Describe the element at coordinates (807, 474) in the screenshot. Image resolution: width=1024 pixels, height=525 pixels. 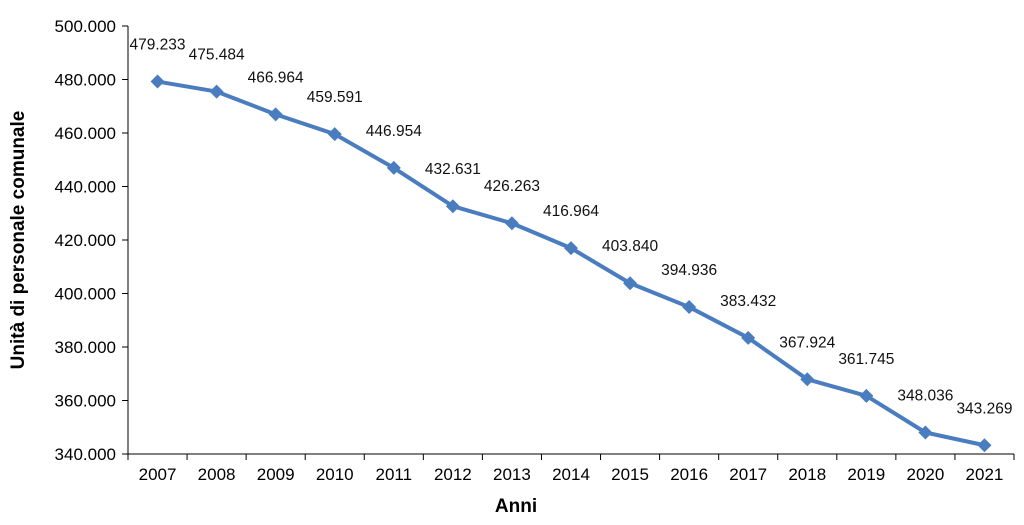
I see `x-tick-label: 2018` at that location.